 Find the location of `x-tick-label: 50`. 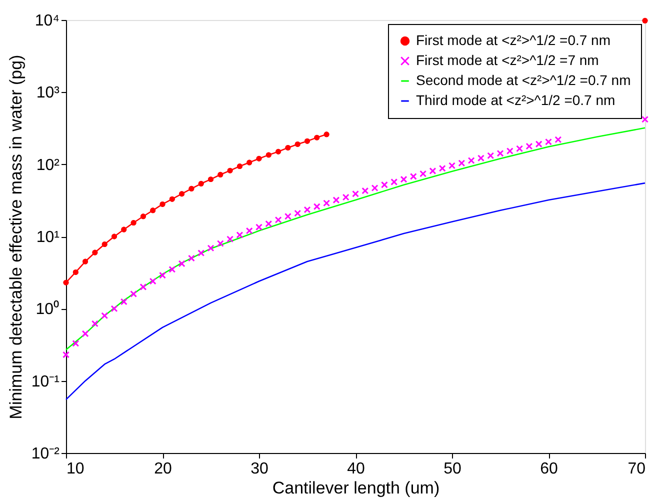

x-tick-label: 50 is located at coordinates (453, 469).